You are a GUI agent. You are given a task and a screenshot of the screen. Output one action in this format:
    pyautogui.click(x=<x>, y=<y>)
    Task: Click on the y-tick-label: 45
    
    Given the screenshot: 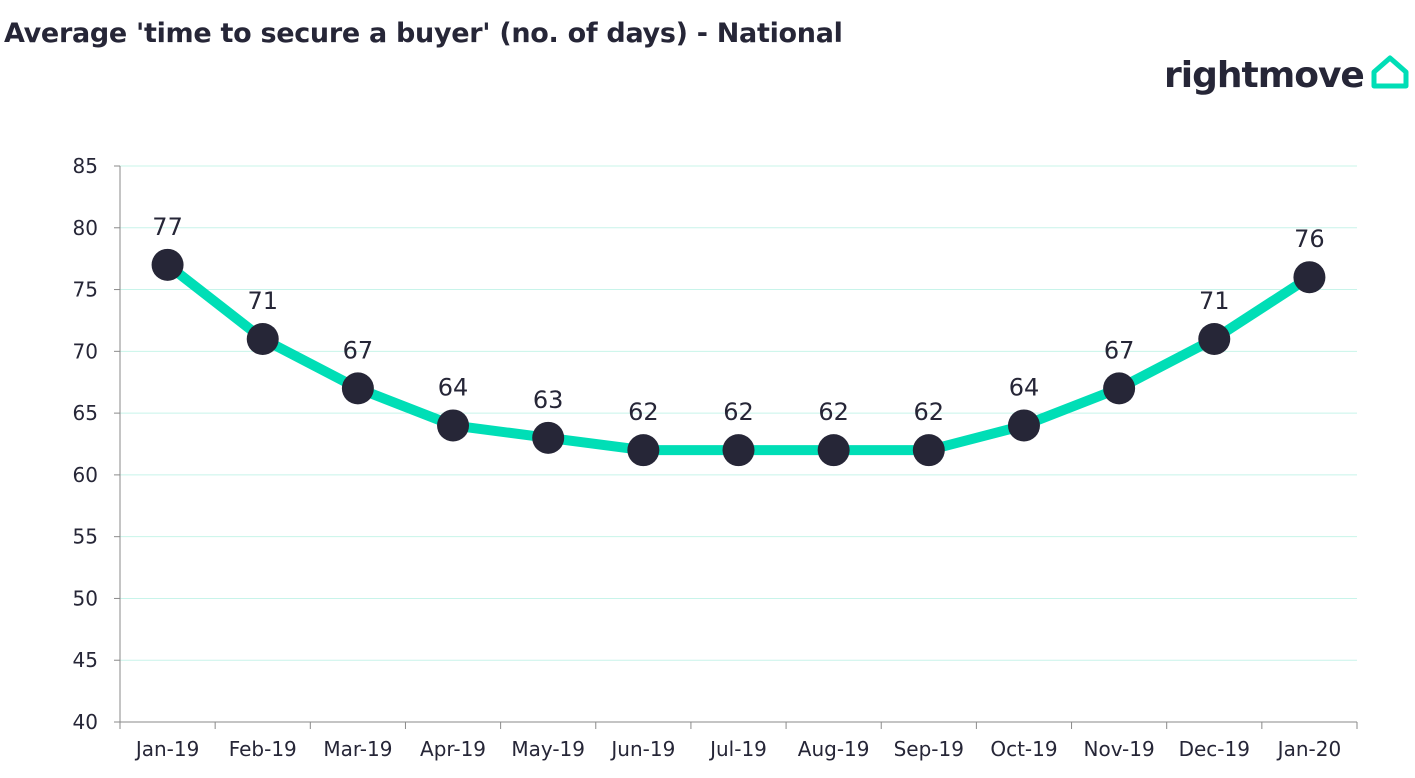 What is the action you would take?
    pyautogui.click(x=85, y=660)
    